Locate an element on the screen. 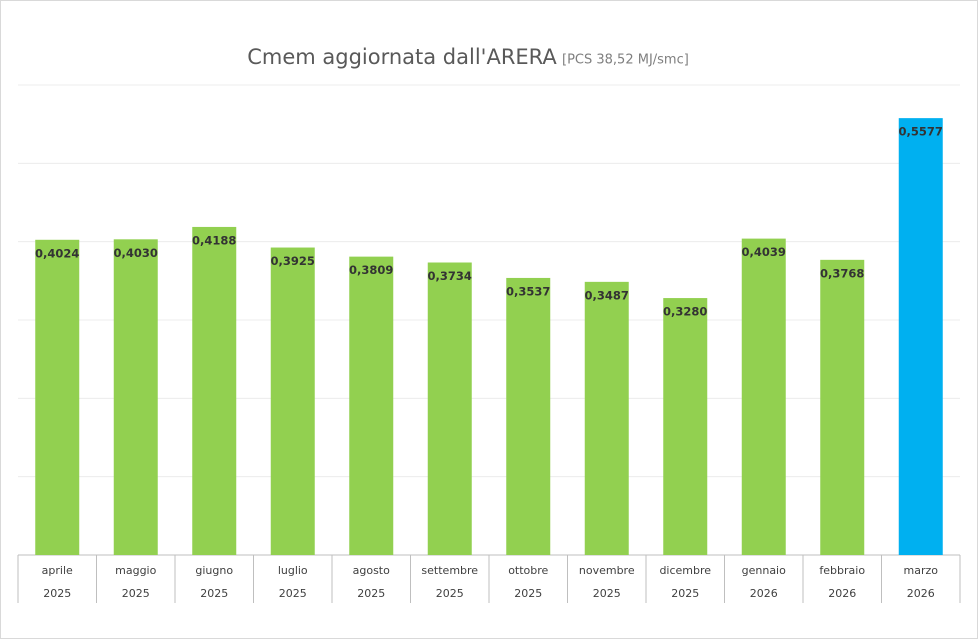 This screenshot has width=978, height=639. x-tick-label: giugno is located at coordinates (214, 570).